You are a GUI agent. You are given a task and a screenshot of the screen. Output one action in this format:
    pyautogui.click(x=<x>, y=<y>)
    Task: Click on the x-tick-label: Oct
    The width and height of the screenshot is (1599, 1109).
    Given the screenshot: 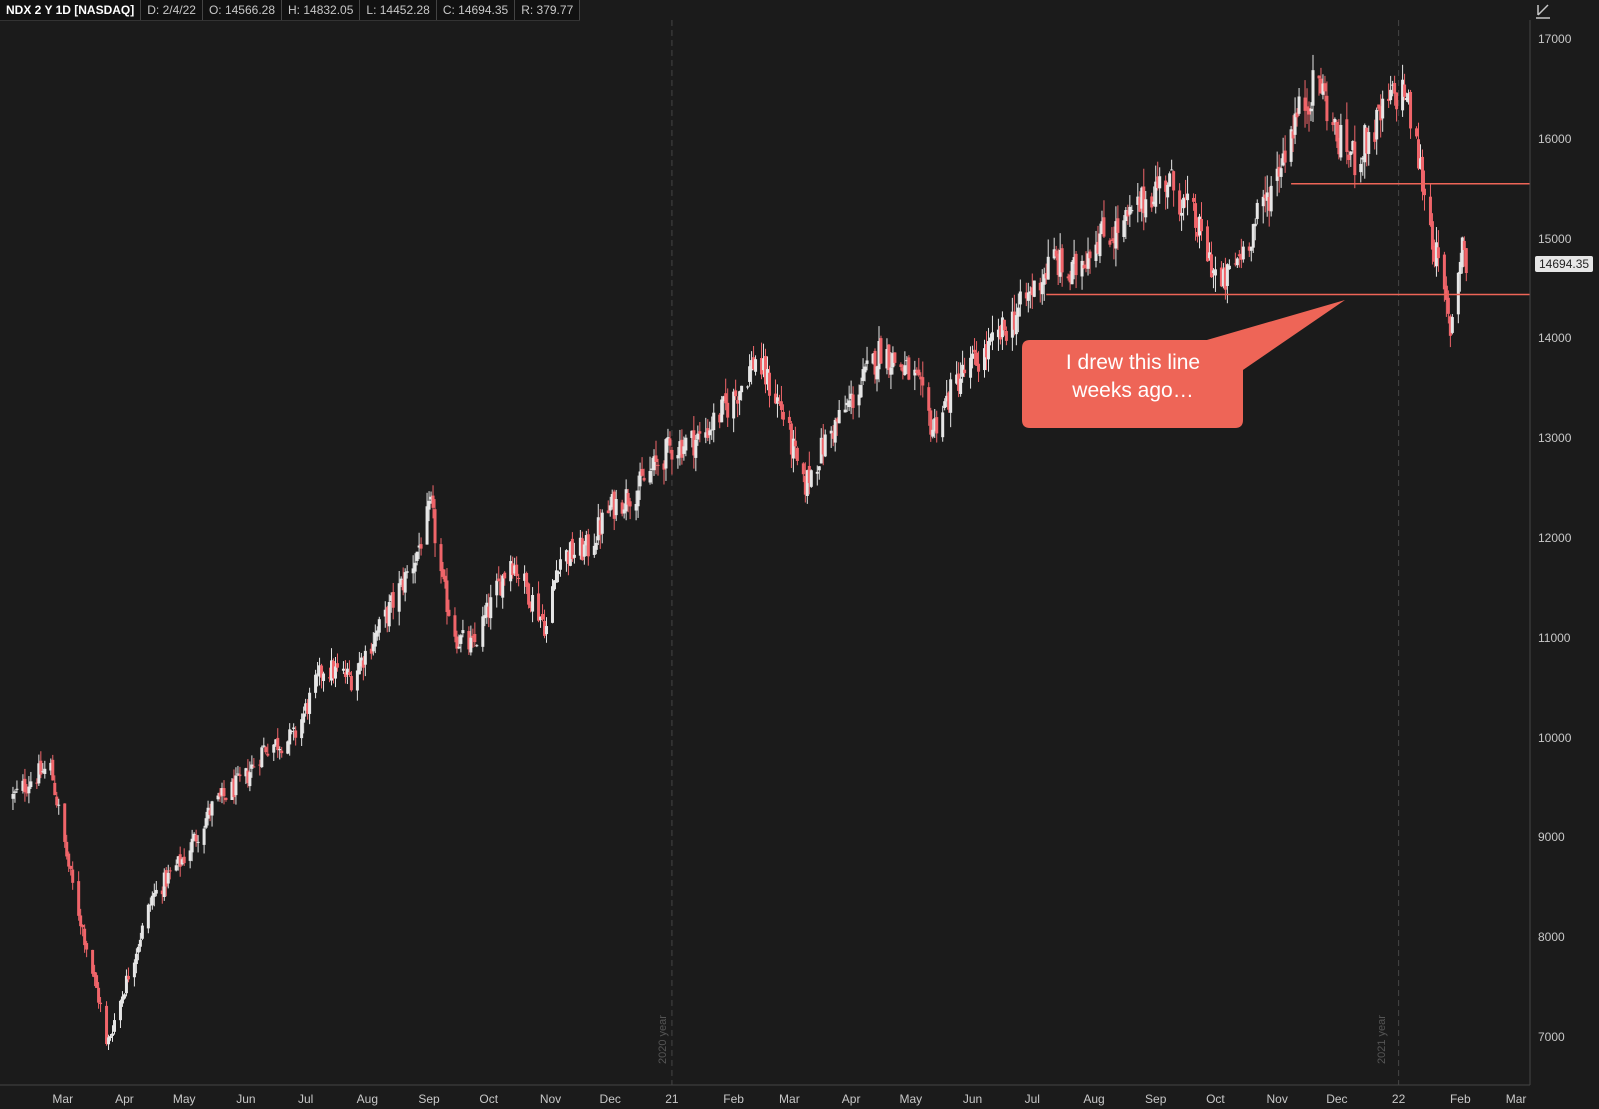 What is the action you would take?
    pyautogui.click(x=489, y=1099)
    